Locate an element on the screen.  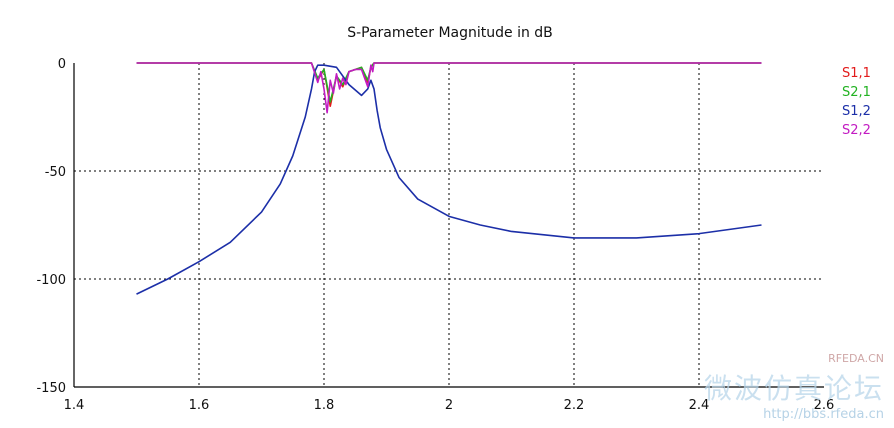
x-tick-label: 2 is located at coordinates (449, 405).